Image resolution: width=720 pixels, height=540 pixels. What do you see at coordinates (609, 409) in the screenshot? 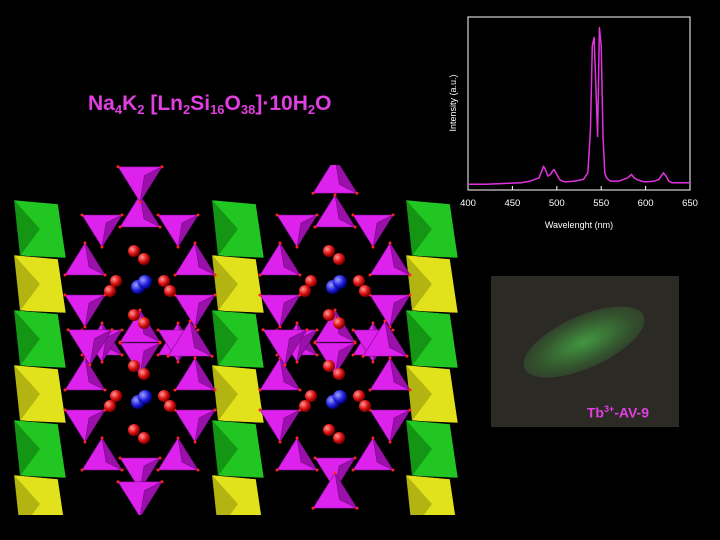
I see `label-charge: 3+` at bounding box center [609, 409].